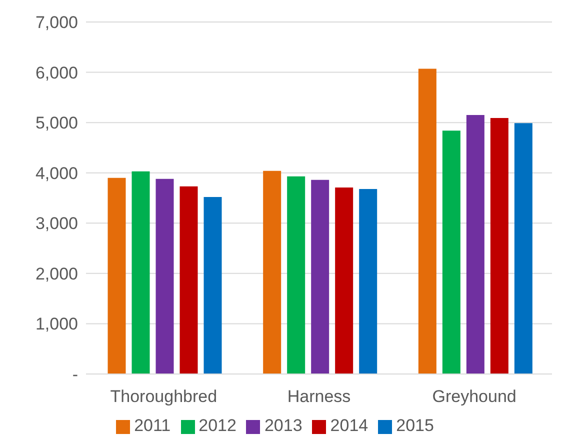  What do you see at coordinates (283, 425) in the screenshot?
I see `legend-label: 2013` at bounding box center [283, 425].